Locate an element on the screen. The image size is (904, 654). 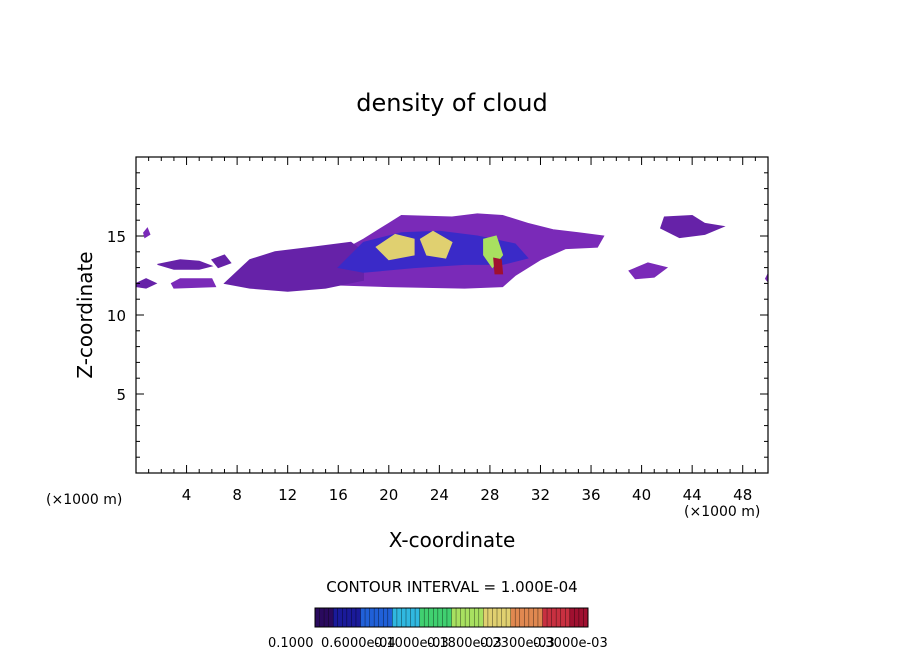
colorbar-label: 0.3000e-03 is located at coordinates (570, 643).